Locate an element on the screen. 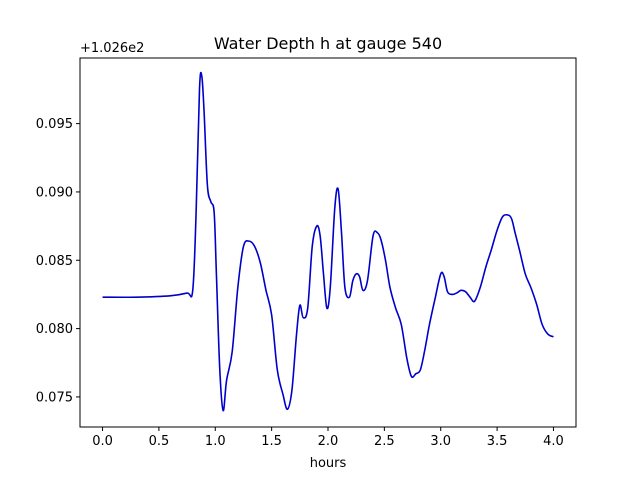 This screenshot has height=480, width=640. y-axis: 0.075 0.080 0.085 0.090 0.095 is located at coordinates (58, 261).